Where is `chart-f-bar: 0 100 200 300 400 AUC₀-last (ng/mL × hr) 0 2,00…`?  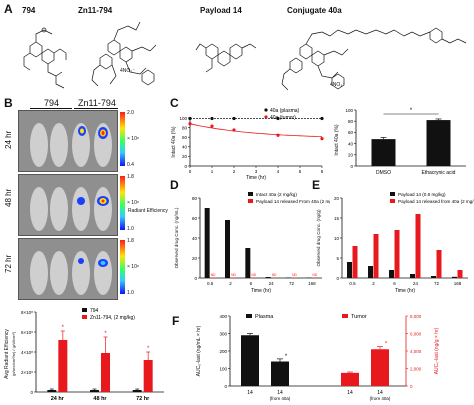
chart-f-bar: 0 100 200 300 400 AUC₀-last (ng/mL × hr) 0 2,00… is located at coordinates (318, 357).